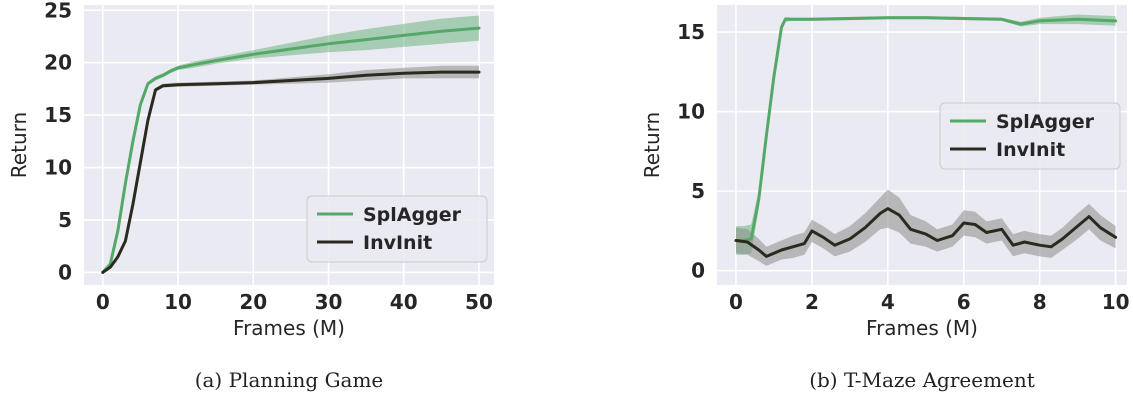  Describe the element at coordinates (812, 302) in the screenshot. I see `x-tick-label: 2` at that location.